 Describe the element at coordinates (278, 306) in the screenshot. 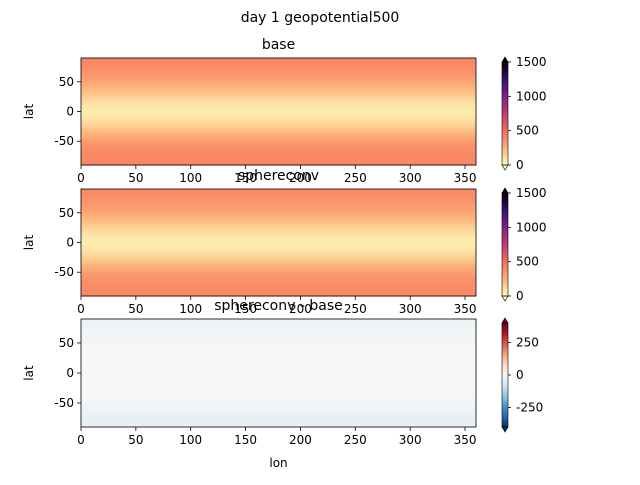

I see `panel-title-difference: sphereconv - base` at that location.